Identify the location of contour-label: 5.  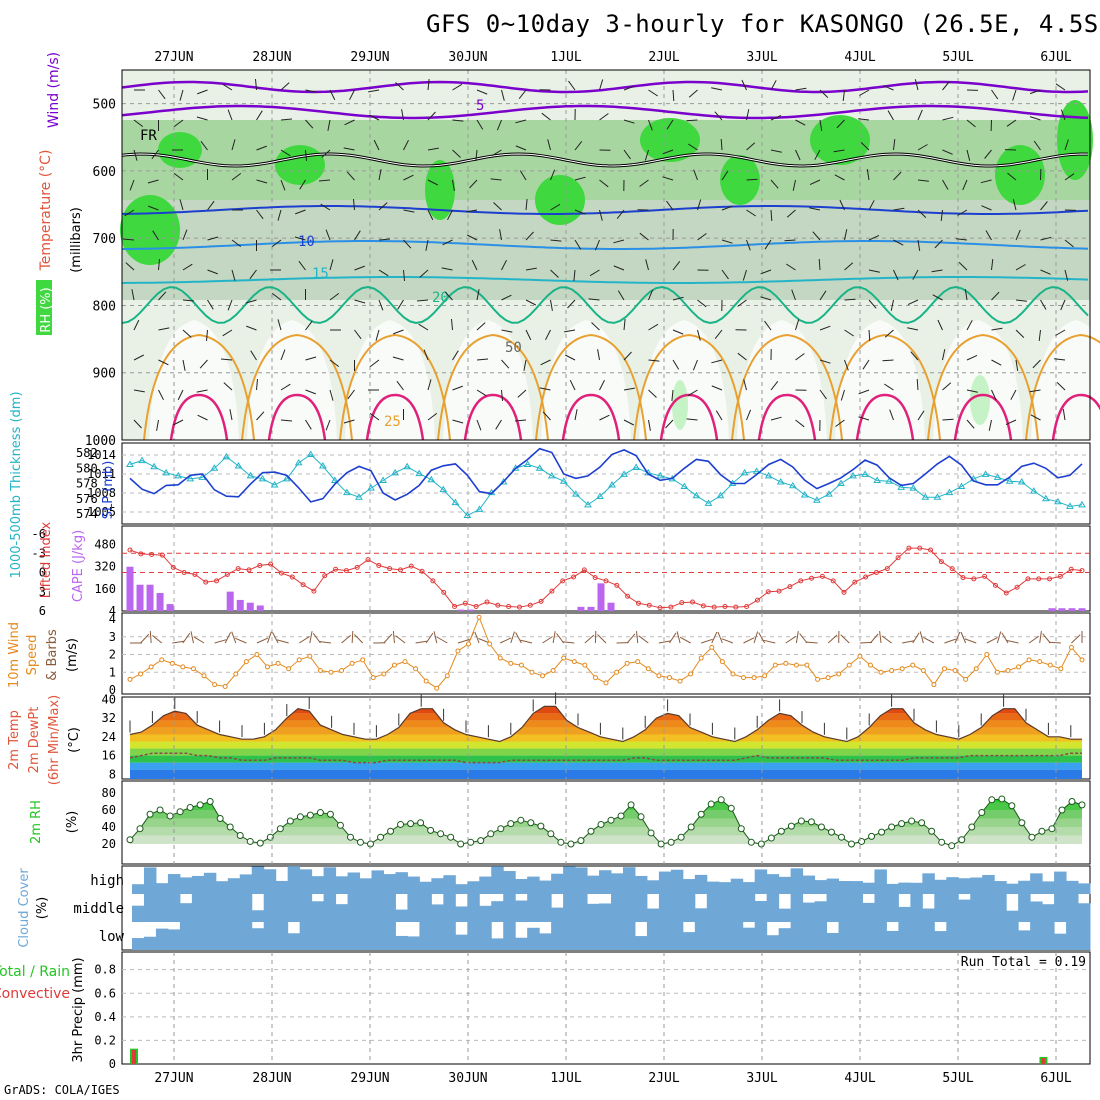
(480, 106).